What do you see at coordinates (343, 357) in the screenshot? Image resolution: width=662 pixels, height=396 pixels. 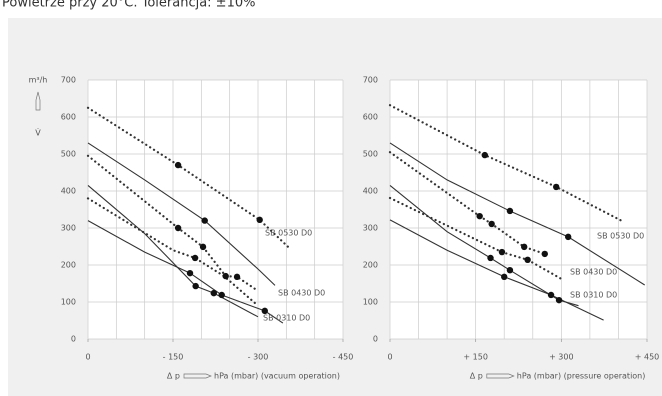 I see `x-tick-label: - 450` at bounding box center [343, 357].